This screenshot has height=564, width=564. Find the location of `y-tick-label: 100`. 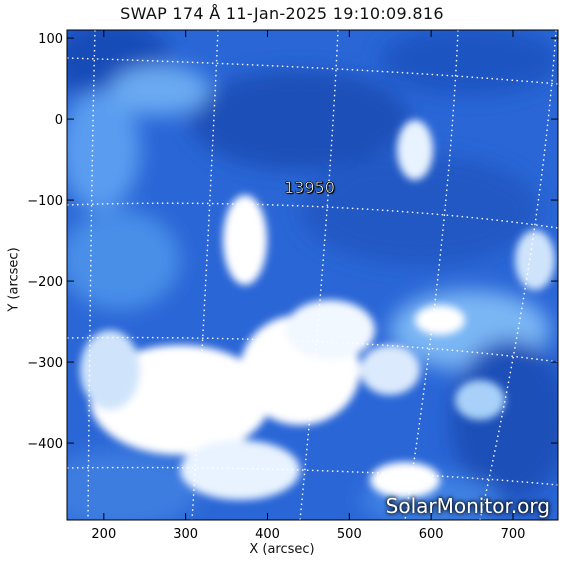

y-tick-label: 100 is located at coordinates (50, 39).